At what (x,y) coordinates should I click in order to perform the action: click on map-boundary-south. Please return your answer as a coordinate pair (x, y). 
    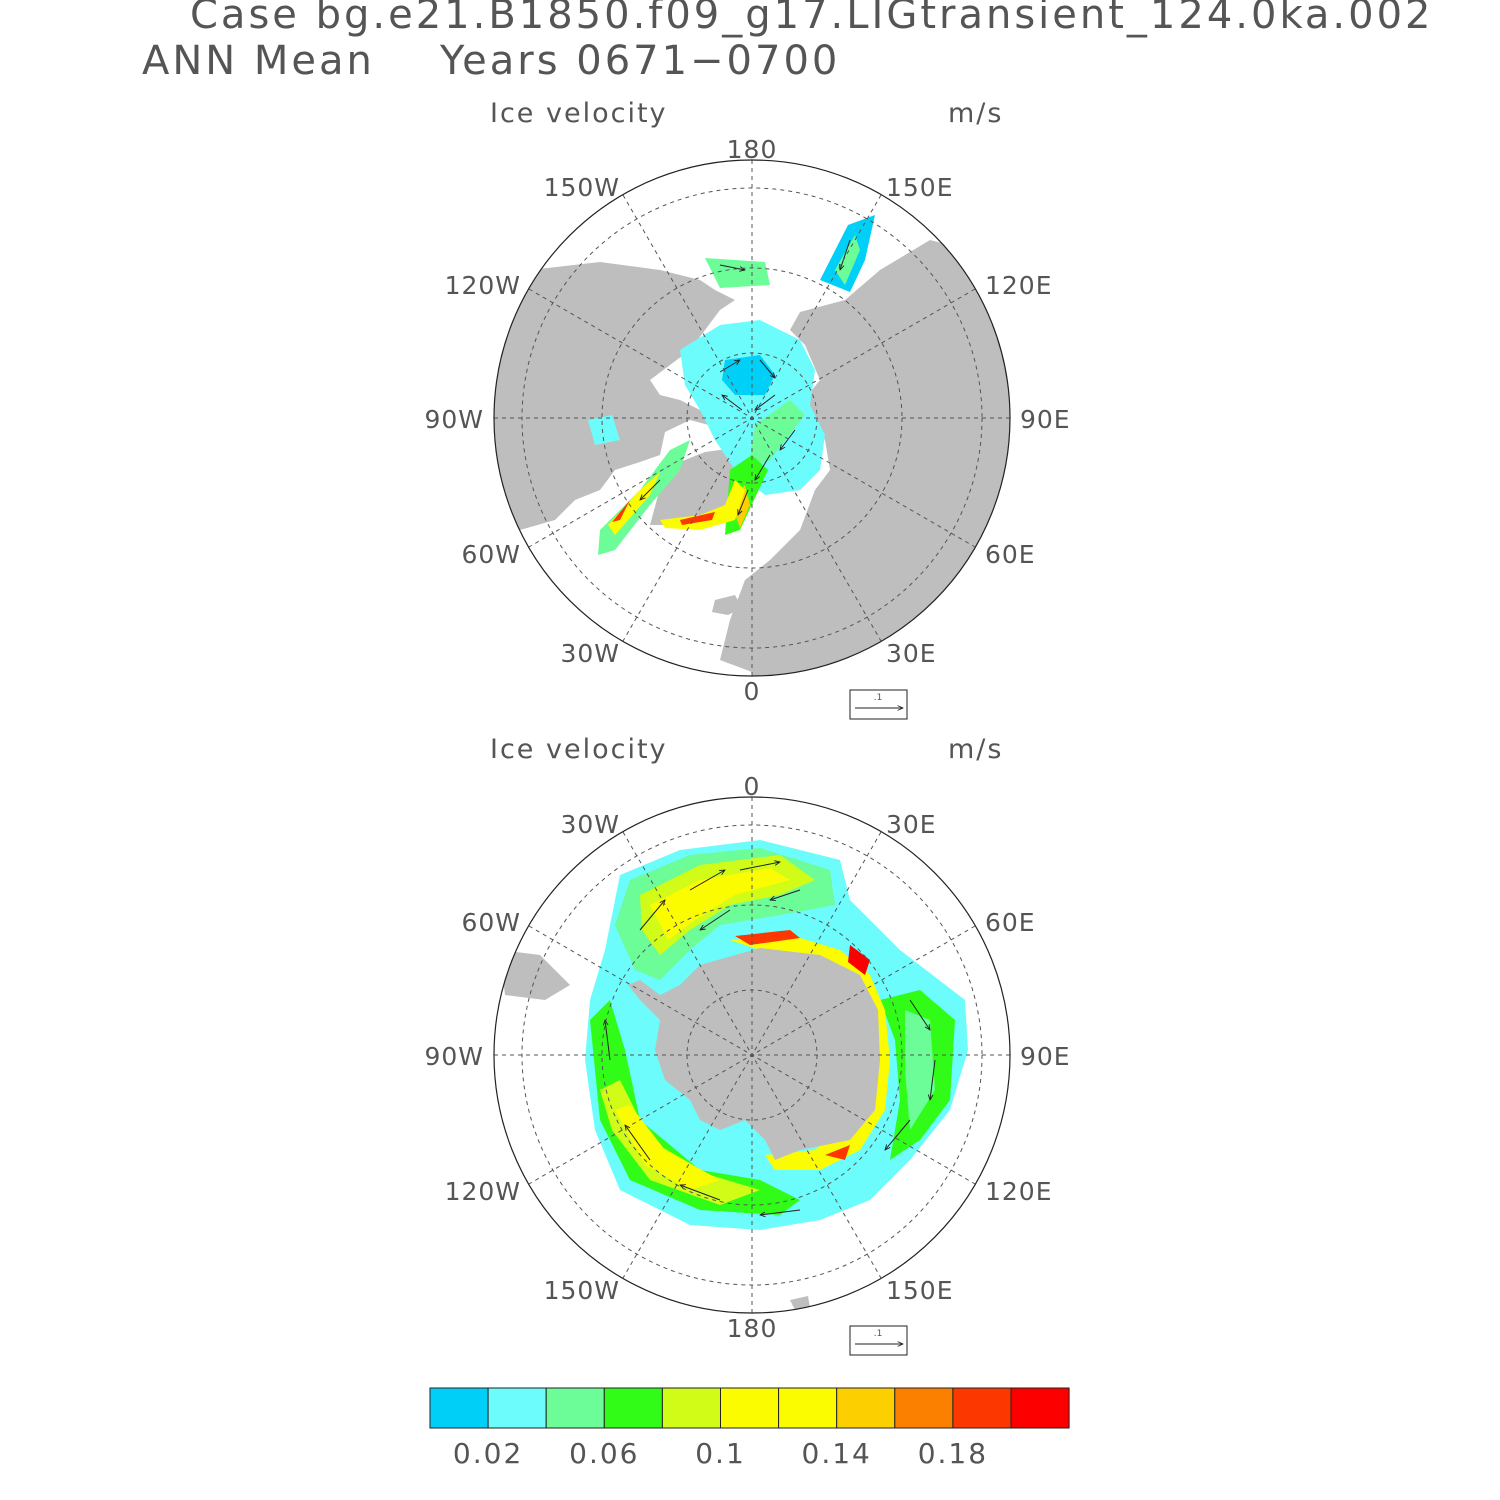
    Looking at the image, I should click on (752, 1055).